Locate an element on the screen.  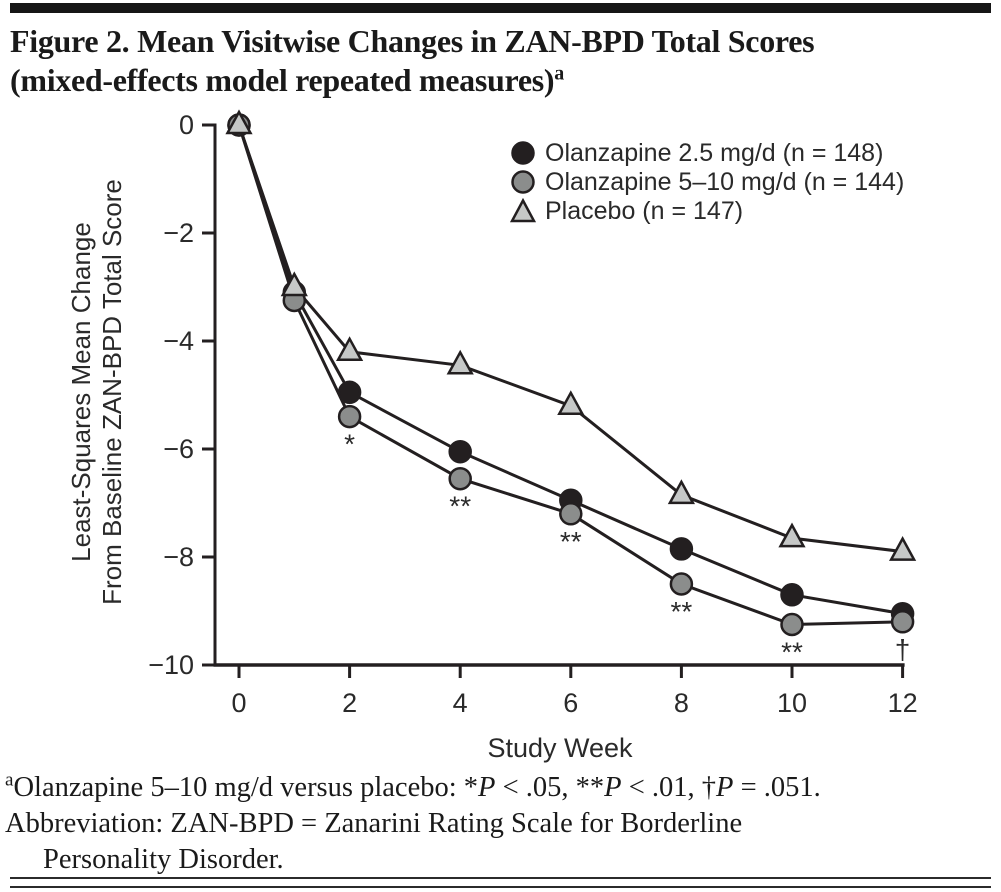
footnote-text: = .051. is located at coordinates (777, 787).